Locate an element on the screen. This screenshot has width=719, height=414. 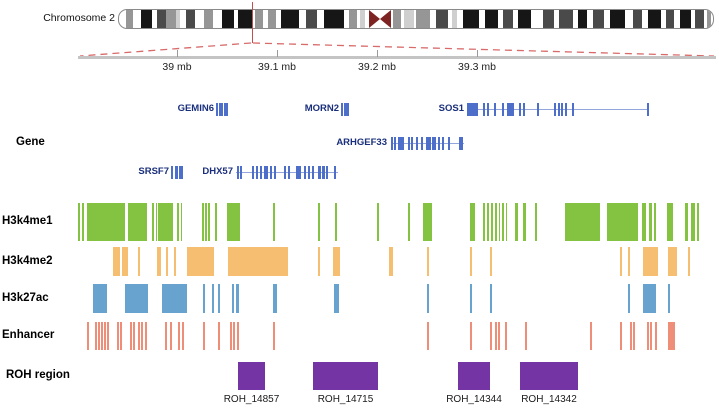
roh-region-label: ROH_14342 is located at coordinates (549, 399).